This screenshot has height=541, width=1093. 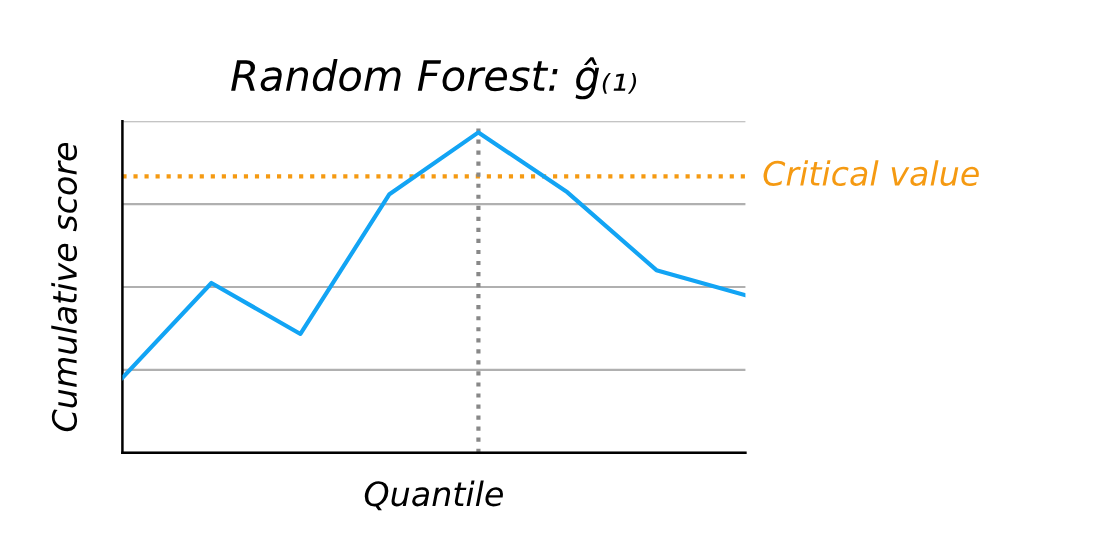 What do you see at coordinates (434, 78) in the screenshot?
I see `chart-title: Random Forest: ĝ₍₁₎` at bounding box center [434, 78].